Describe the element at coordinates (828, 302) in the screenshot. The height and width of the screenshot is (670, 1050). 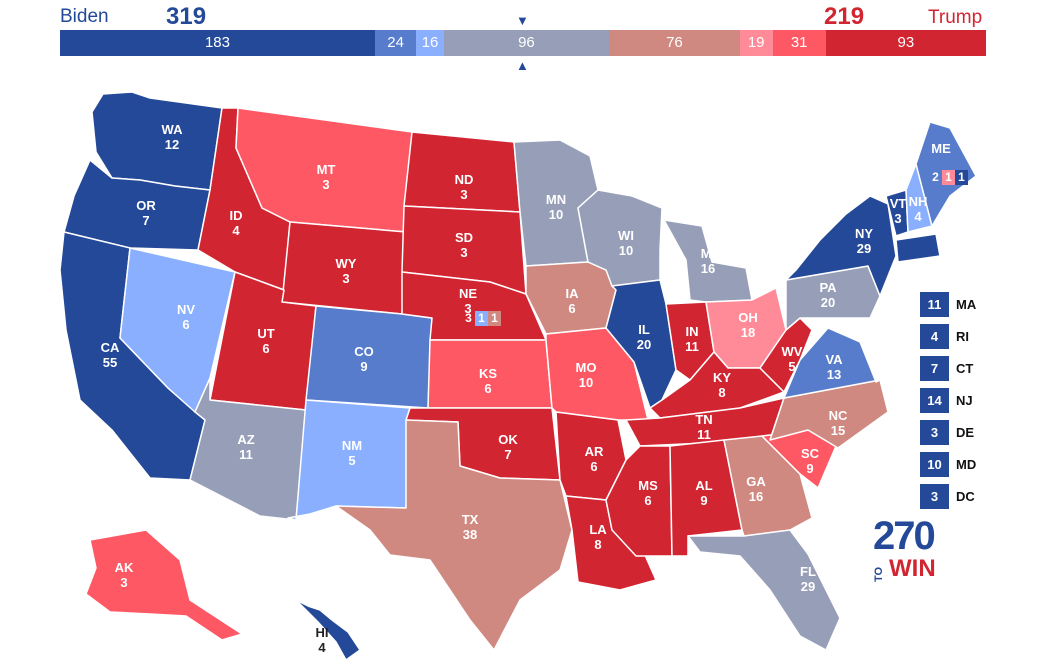
I see `state-ev-pa: 20` at that location.